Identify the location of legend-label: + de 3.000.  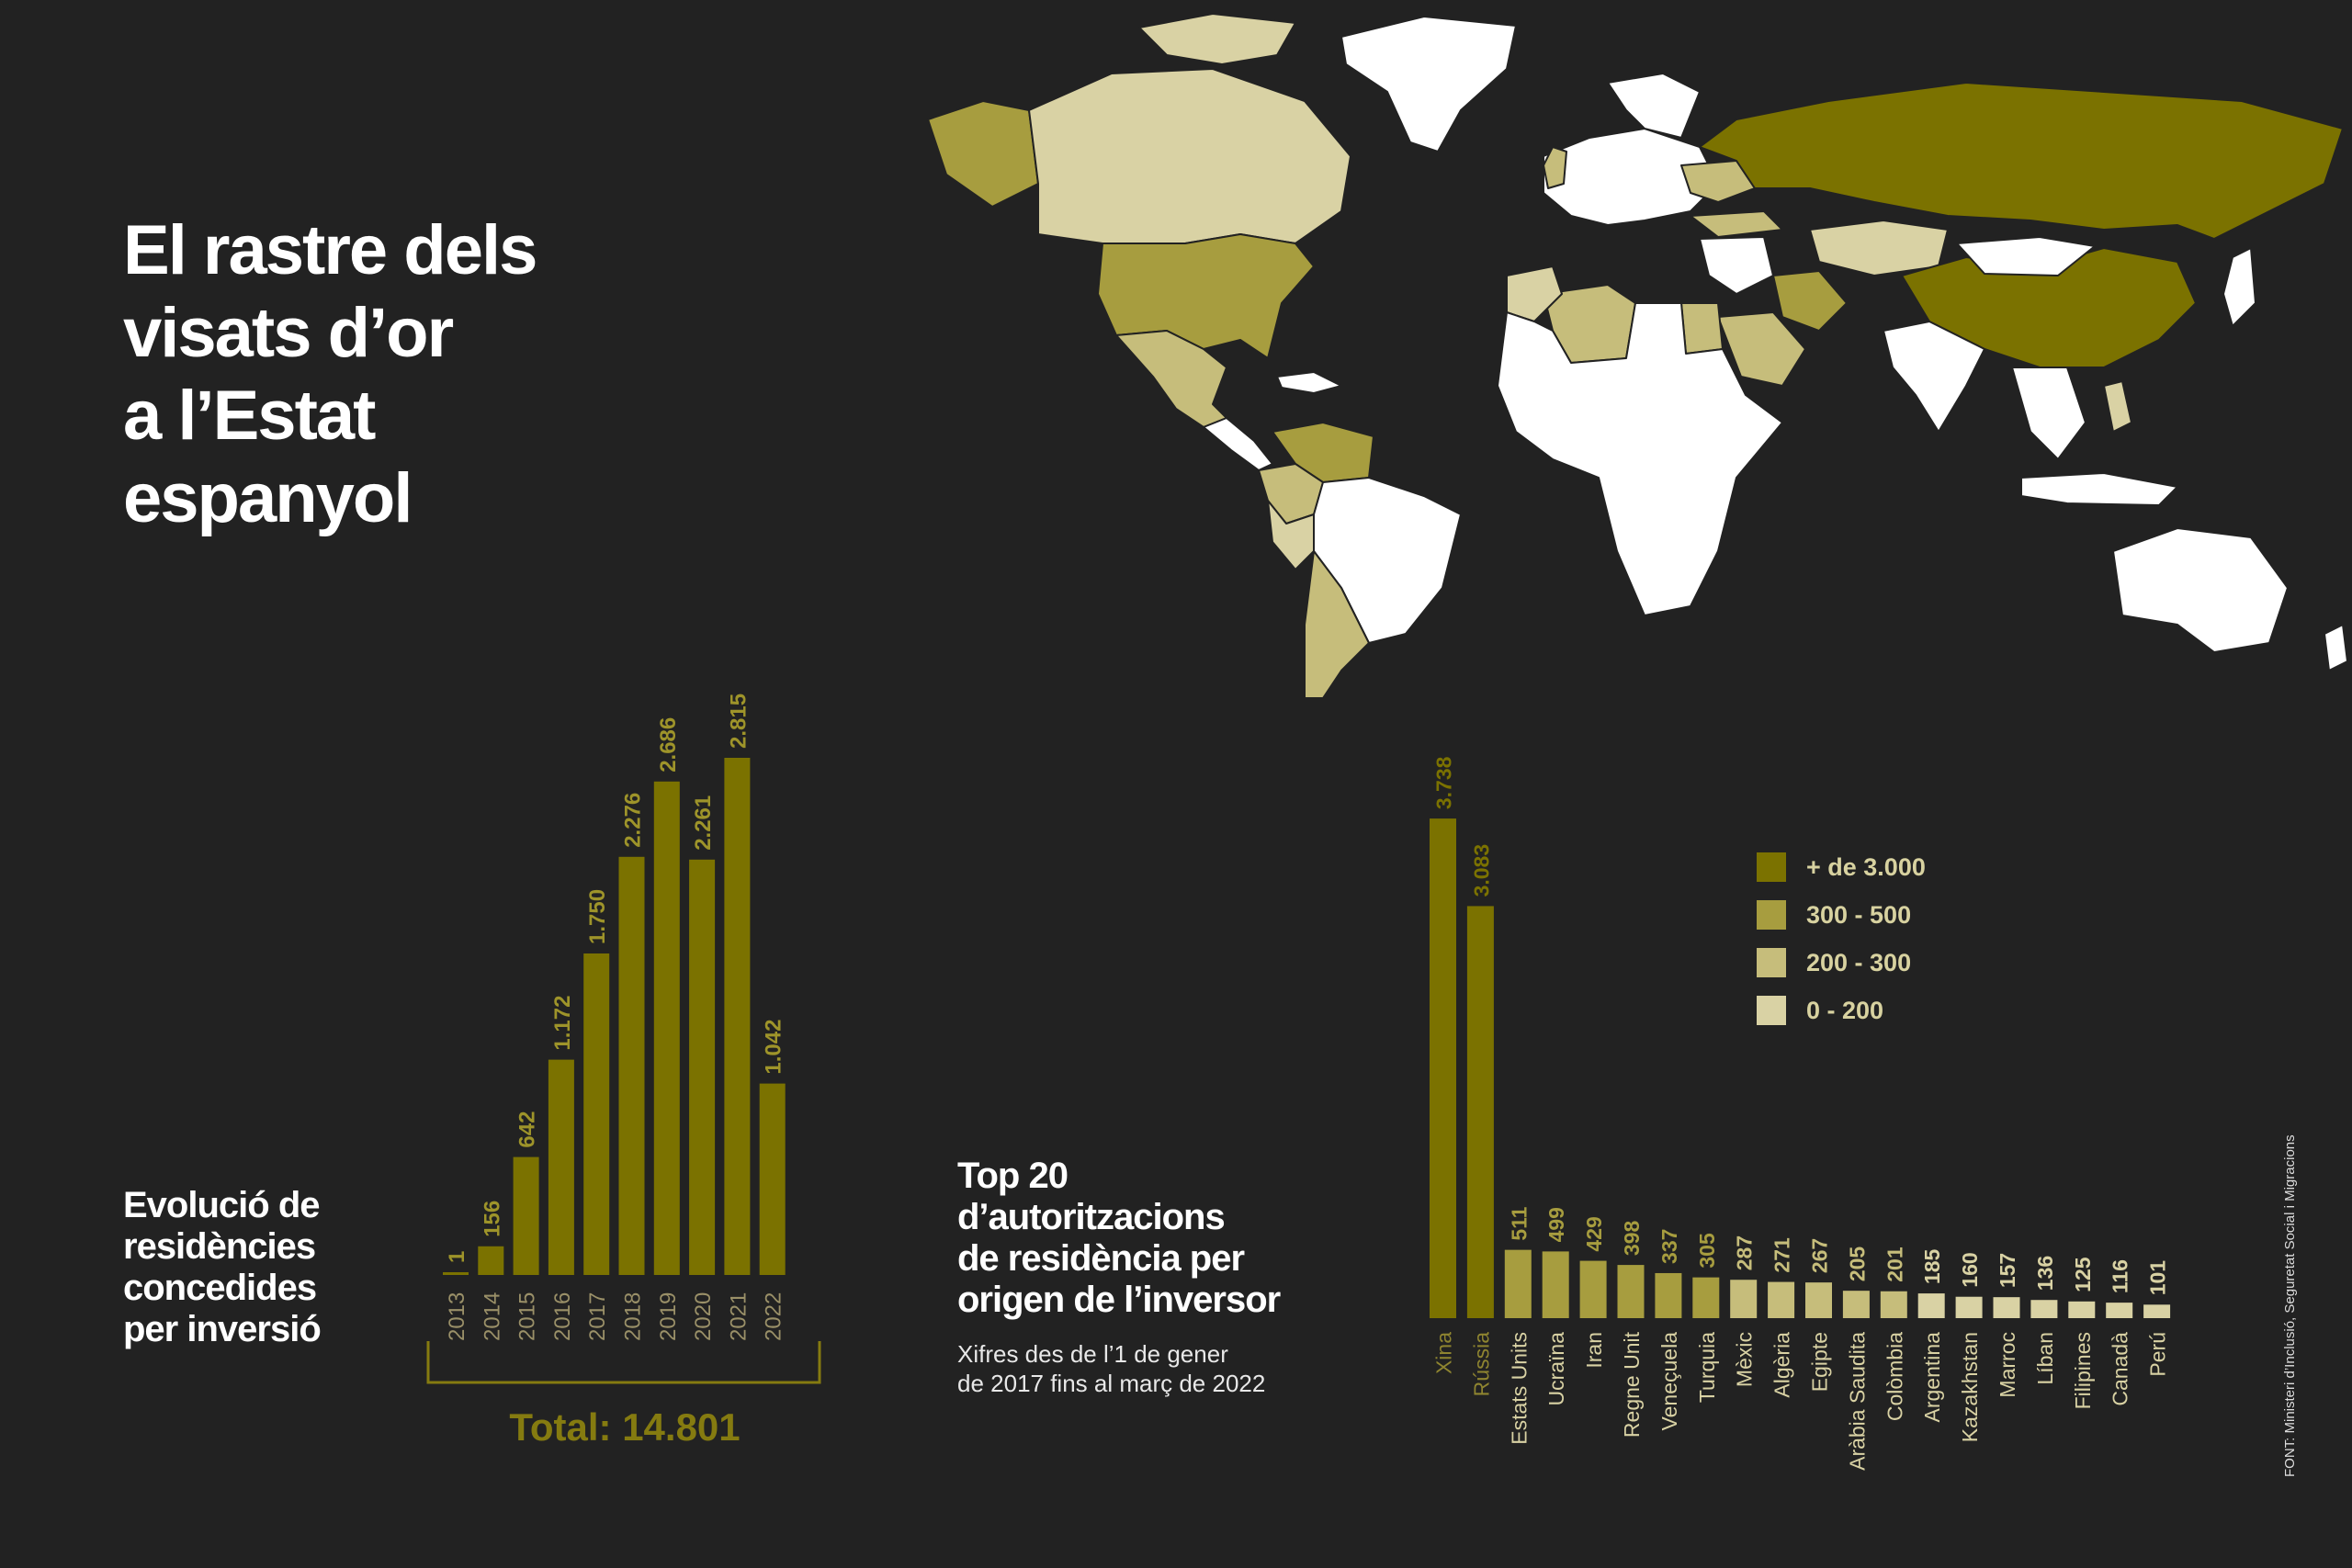
(1866, 867).